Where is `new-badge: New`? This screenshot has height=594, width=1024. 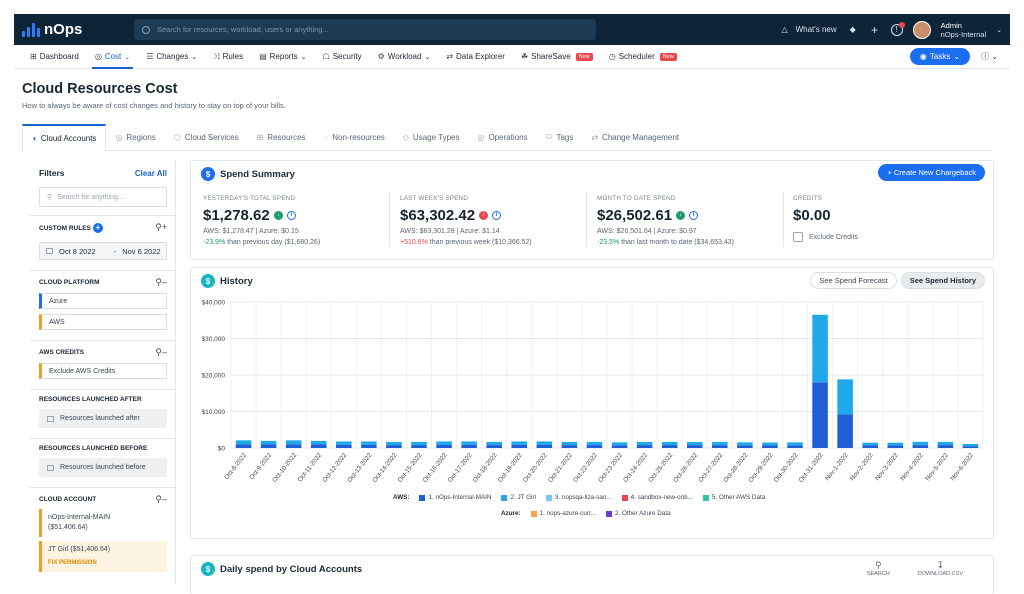
new-badge: New is located at coordinates (584, 56).